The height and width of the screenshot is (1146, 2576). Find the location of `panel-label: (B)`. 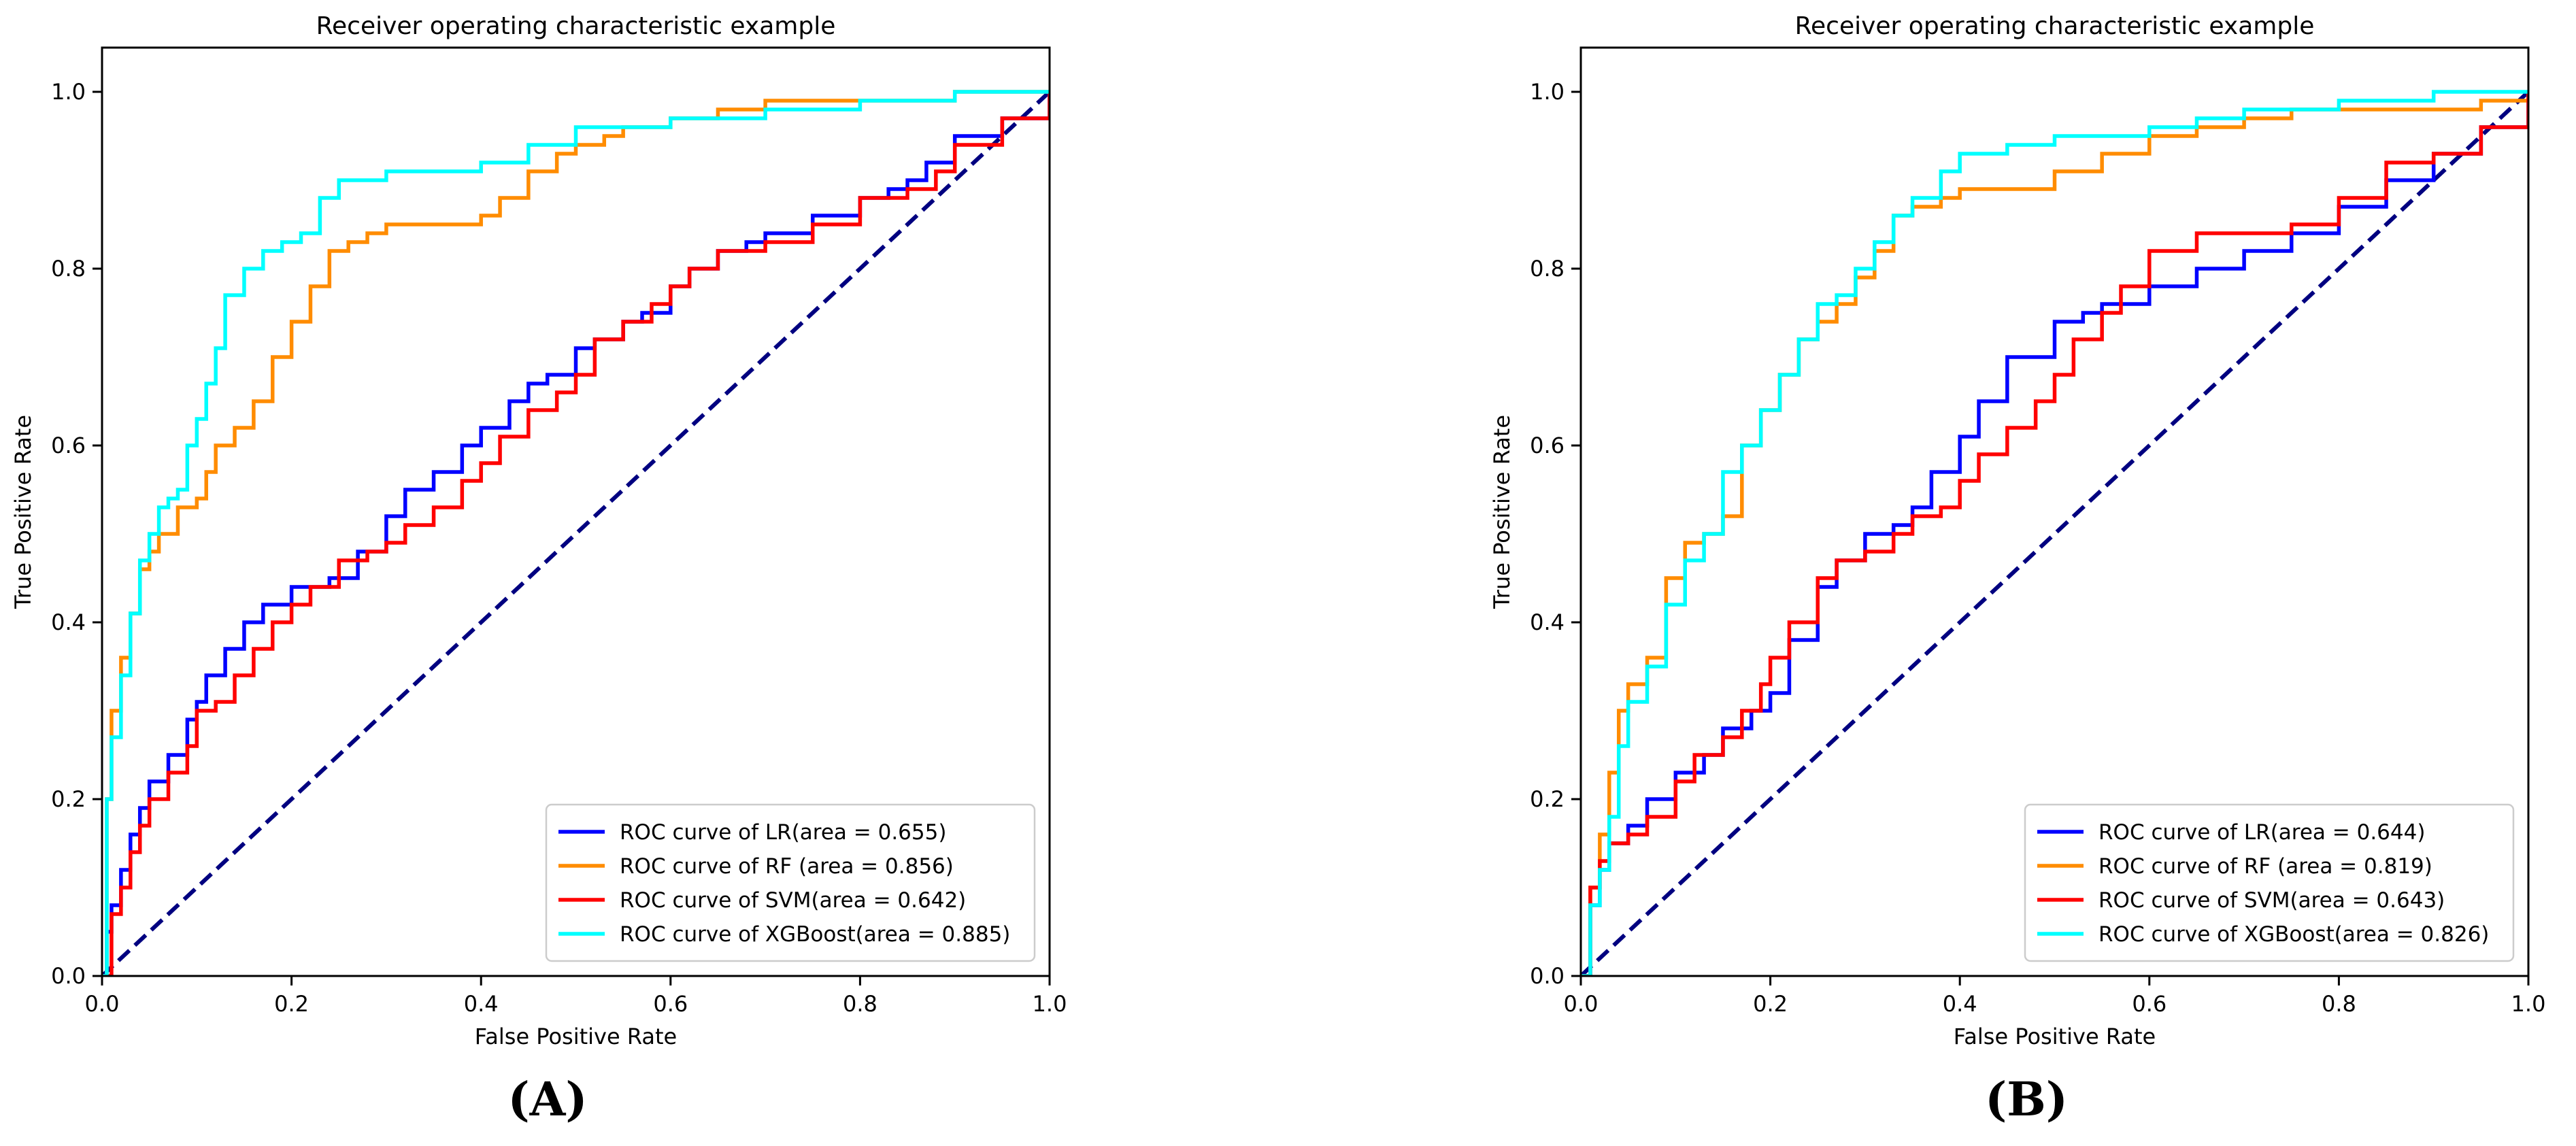

panel-label: (B) is located at coordinates (2026, 1100).